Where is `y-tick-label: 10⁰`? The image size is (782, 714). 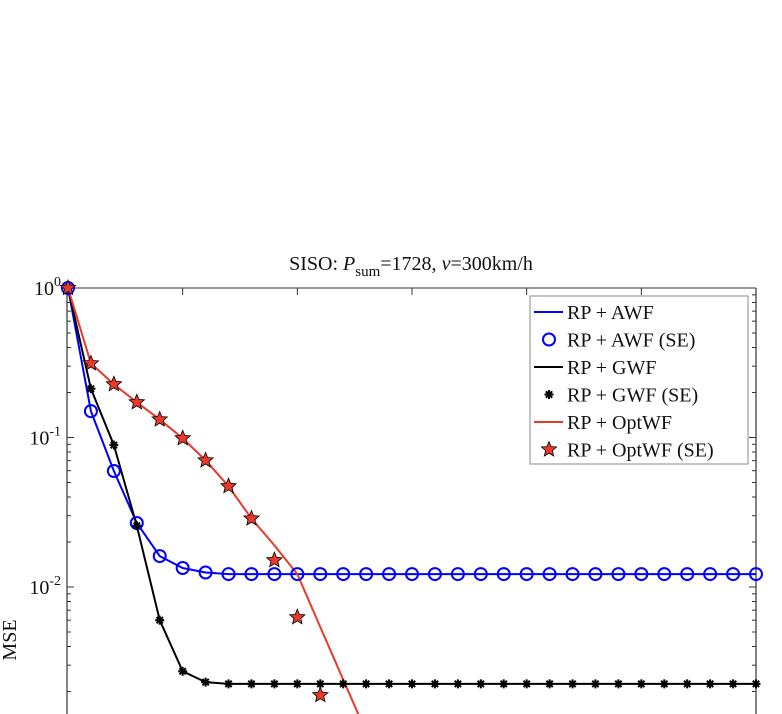
y-tick-label: 10⁰ is located at coordinates (47, 287).